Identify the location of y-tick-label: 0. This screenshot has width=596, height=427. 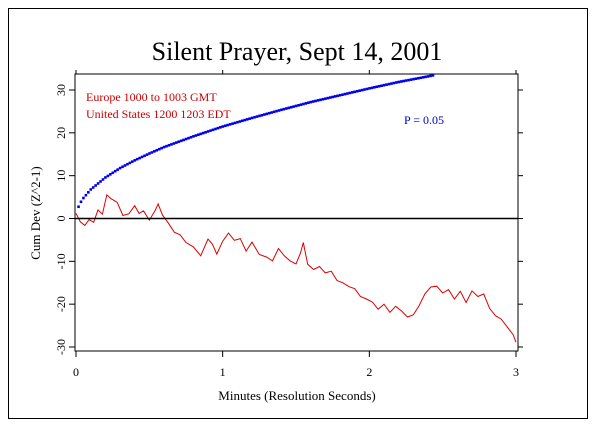
(61, 219).